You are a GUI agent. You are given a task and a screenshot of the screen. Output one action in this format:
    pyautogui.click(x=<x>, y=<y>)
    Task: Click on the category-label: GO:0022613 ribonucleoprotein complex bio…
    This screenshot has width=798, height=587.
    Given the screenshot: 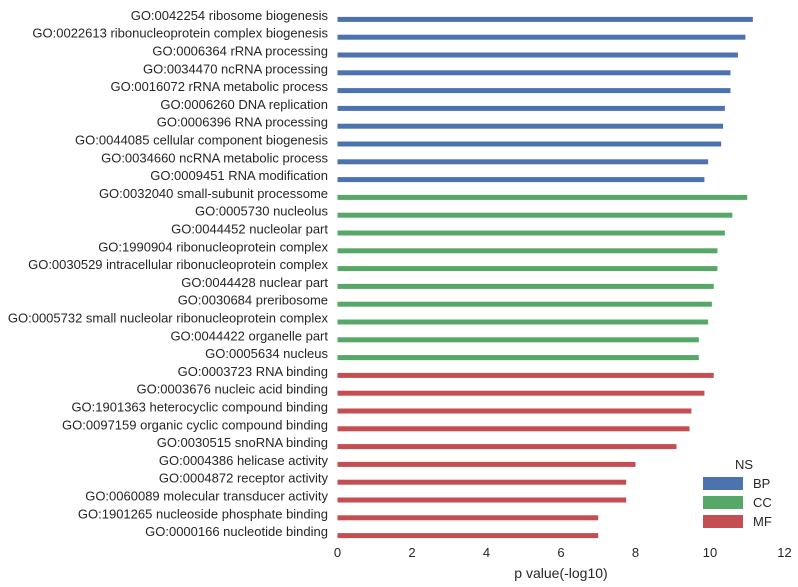 What is the action you would take?
    pyautogui.click(x=180, y=33)
    